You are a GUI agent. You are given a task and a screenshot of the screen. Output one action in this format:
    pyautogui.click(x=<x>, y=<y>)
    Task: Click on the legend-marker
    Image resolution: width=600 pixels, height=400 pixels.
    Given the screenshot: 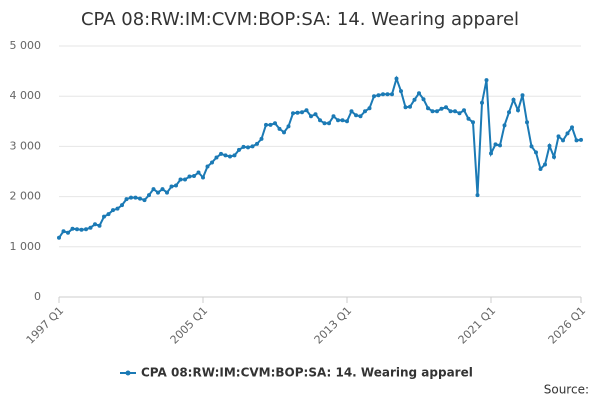 What is the action you would take?
    pyautogui.click(x=128, y=373)
    